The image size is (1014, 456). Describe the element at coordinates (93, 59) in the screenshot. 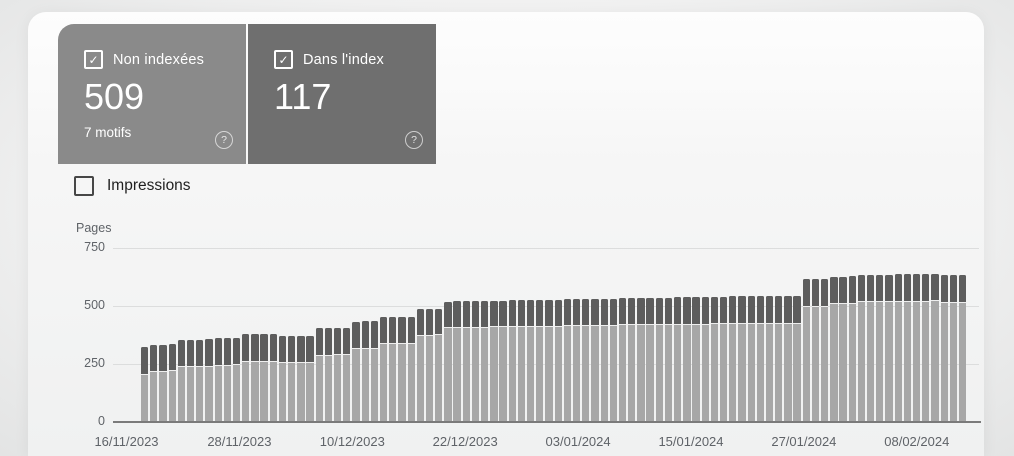

I see `non-indexed-checkbox: ✓` at that location.